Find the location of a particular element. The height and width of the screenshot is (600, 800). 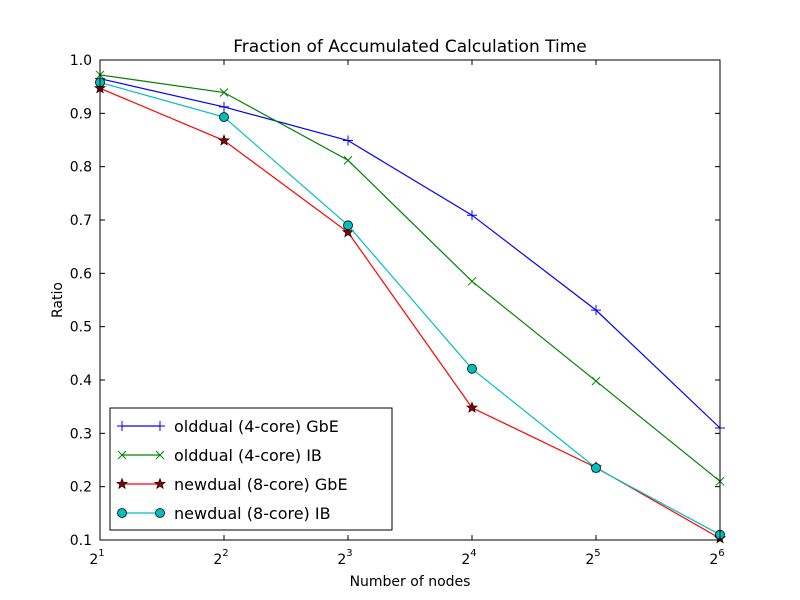

legend-entry: olddual (4-core) GbE is located at coordinates (228, 426).